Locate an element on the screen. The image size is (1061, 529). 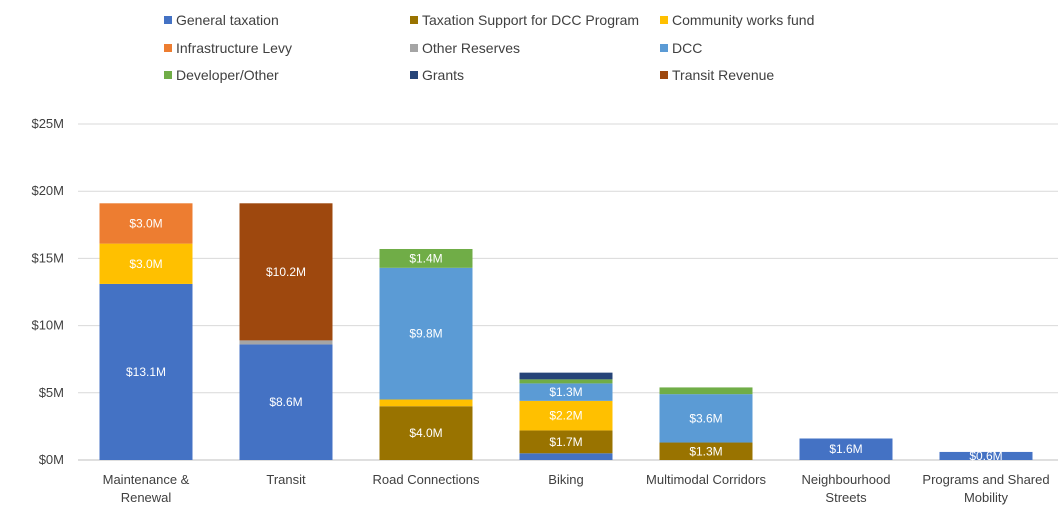
x-category-label-6: Programs and Shared Mobility is located at coordinates (985, 488).